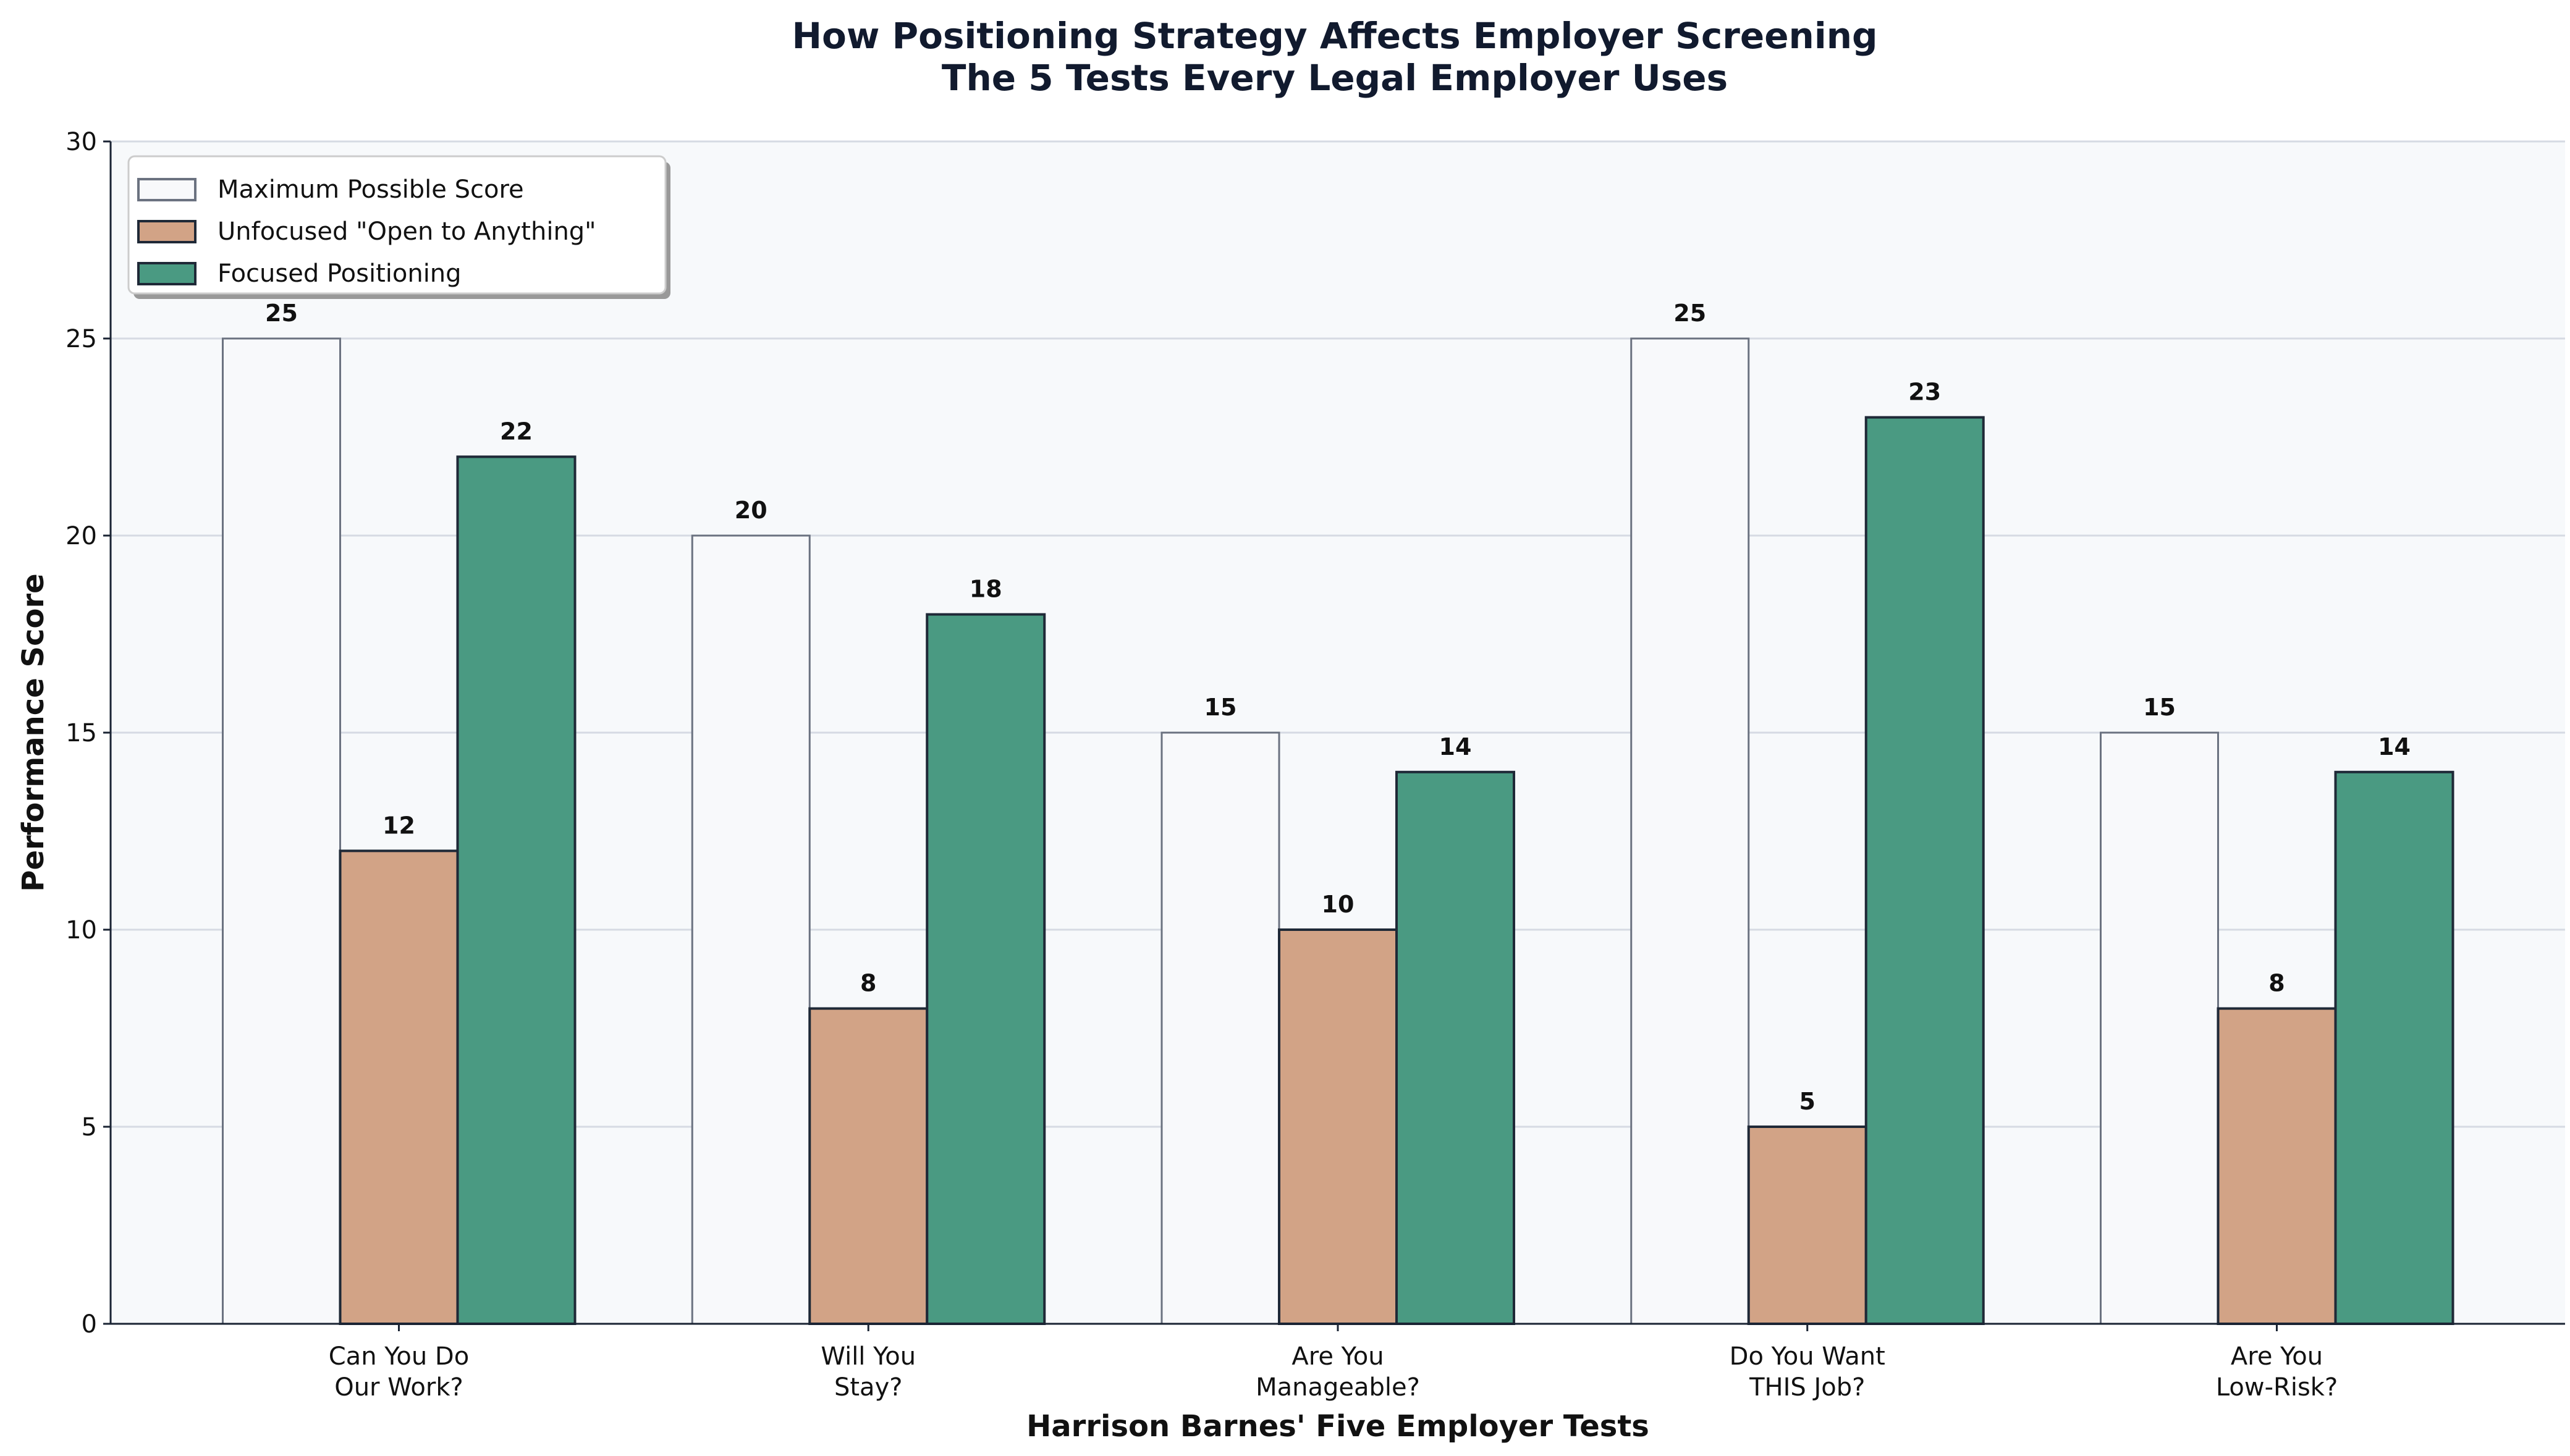  Describe the element at coordinates (82, 930) in the screenshot. I see `y-tick-label: 10` at that location.